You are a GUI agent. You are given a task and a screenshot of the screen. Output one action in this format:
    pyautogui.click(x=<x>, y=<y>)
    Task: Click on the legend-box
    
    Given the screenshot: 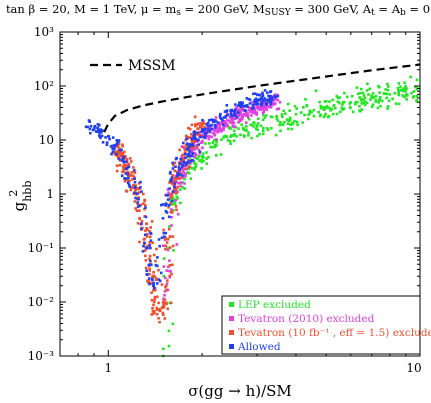 What is the action you would take?
    pyautogui.click(x=321, y=325)
    